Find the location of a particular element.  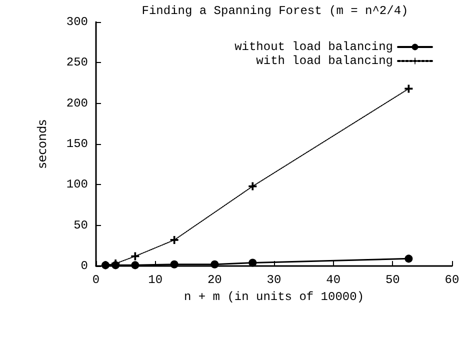

legend-label: without load balancing is located at coordinates (313, 47).